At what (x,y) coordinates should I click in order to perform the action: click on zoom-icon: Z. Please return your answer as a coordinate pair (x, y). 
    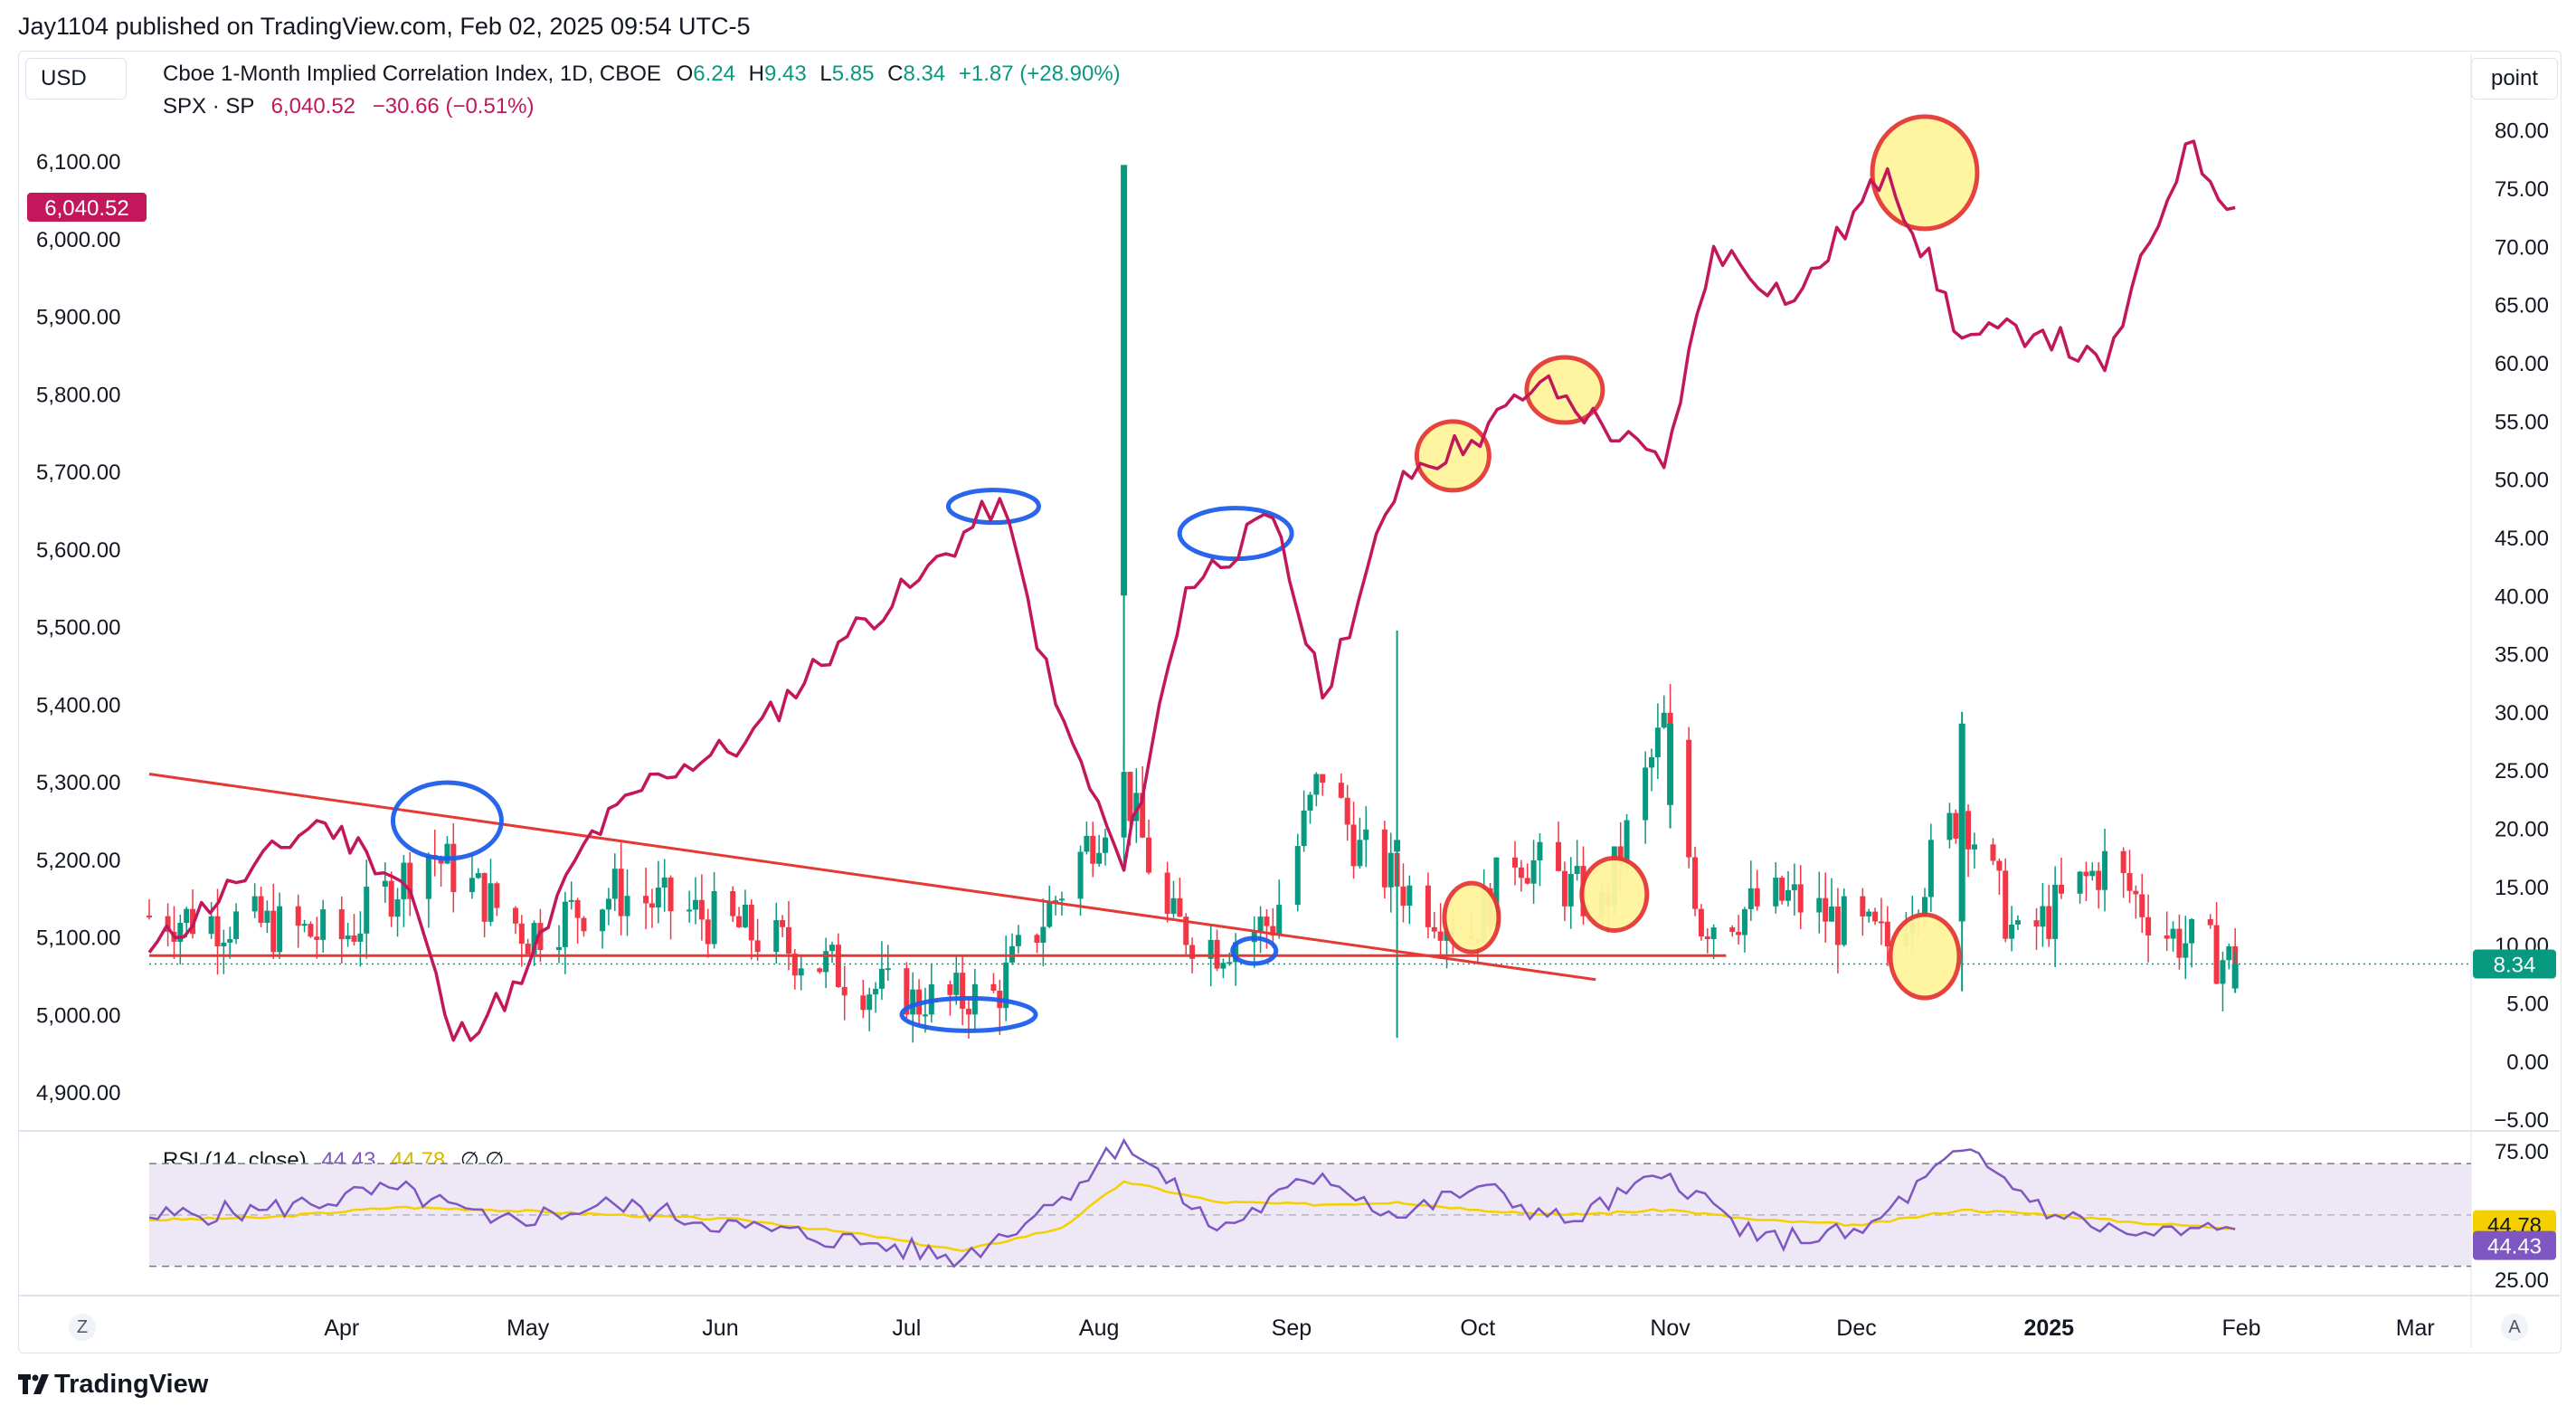
    Looking at the image, I should click on (82, 1327).